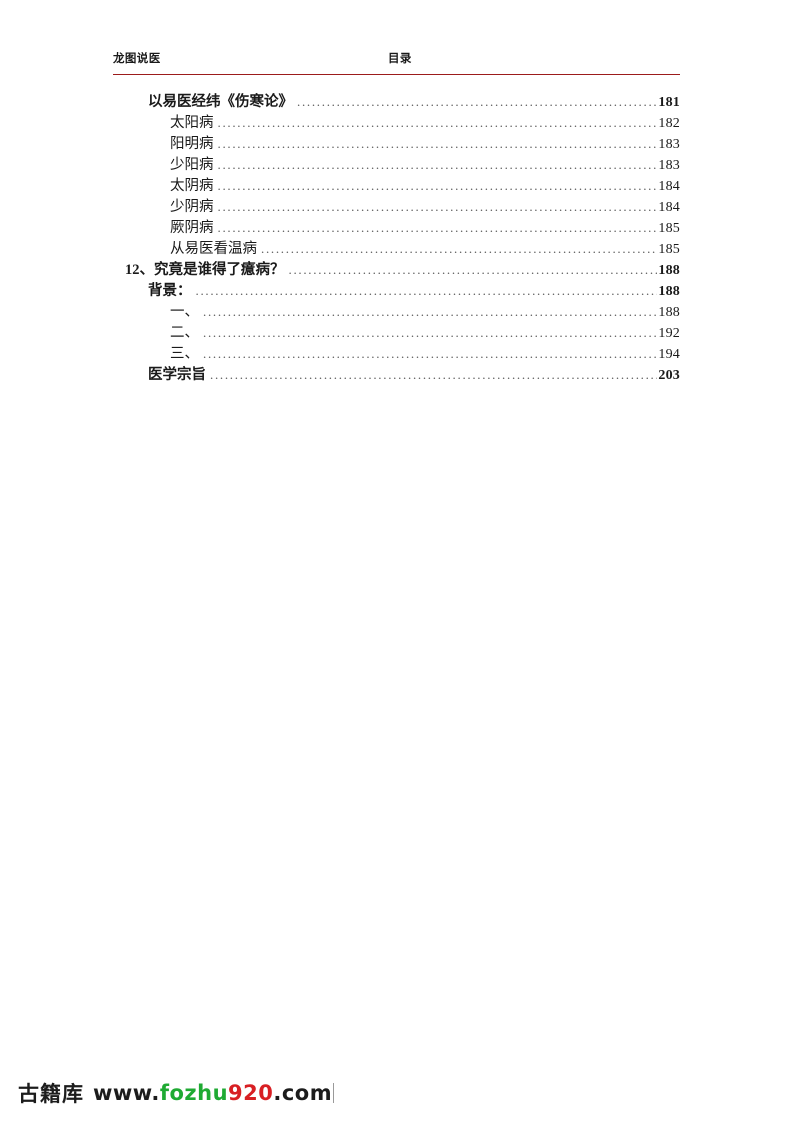 Image resolution: width=793 pixels, height=1122 pixels. I want to click on watermark-url-number: 920, so click(251, 1093).